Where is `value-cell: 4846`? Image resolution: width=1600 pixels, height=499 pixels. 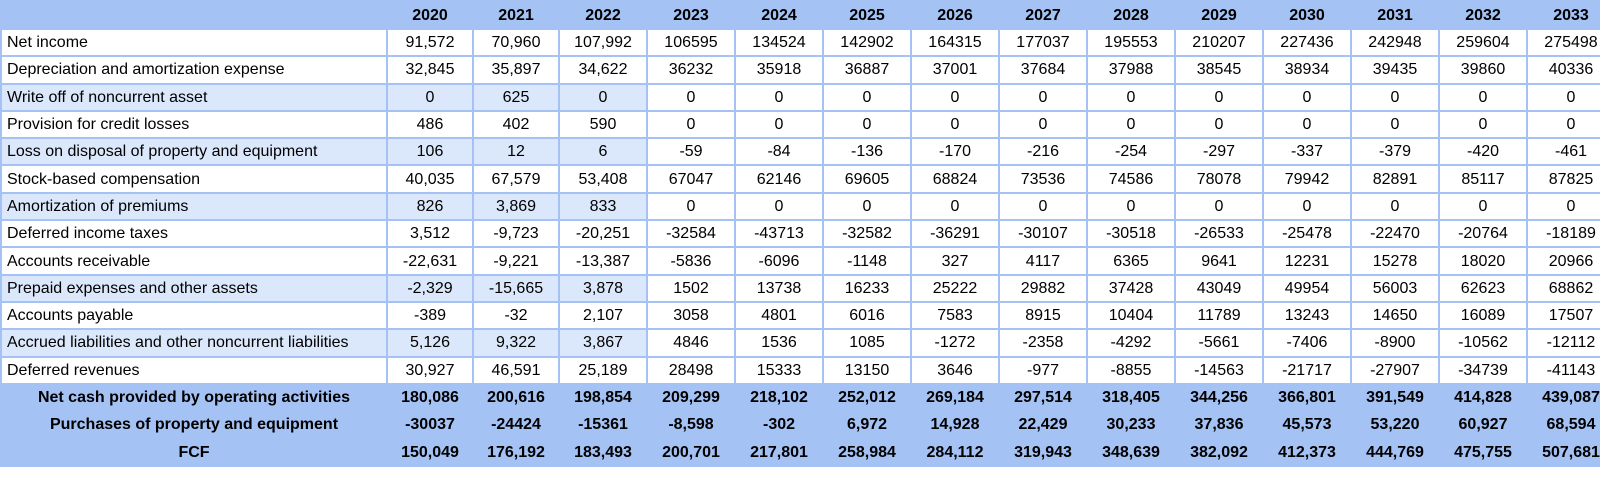 value-cell: 4846 is located at coordinates (691, 343).